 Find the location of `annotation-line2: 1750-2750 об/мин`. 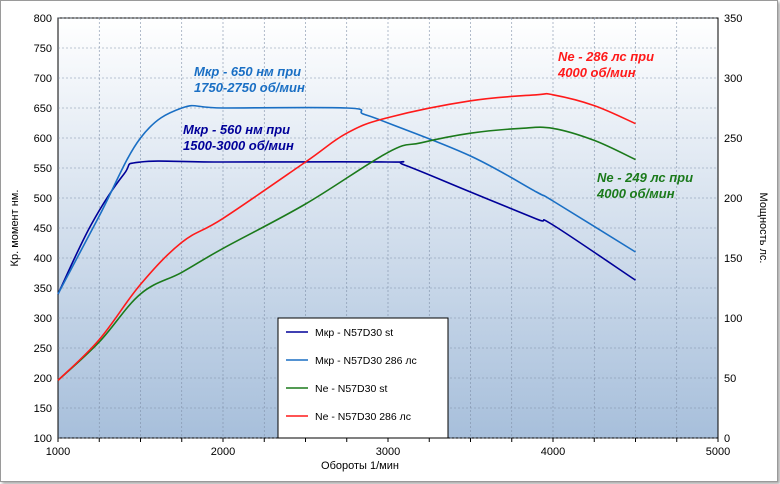

annotation-line2: 1750-2750 об/мин is located at coordinates (249, 87).